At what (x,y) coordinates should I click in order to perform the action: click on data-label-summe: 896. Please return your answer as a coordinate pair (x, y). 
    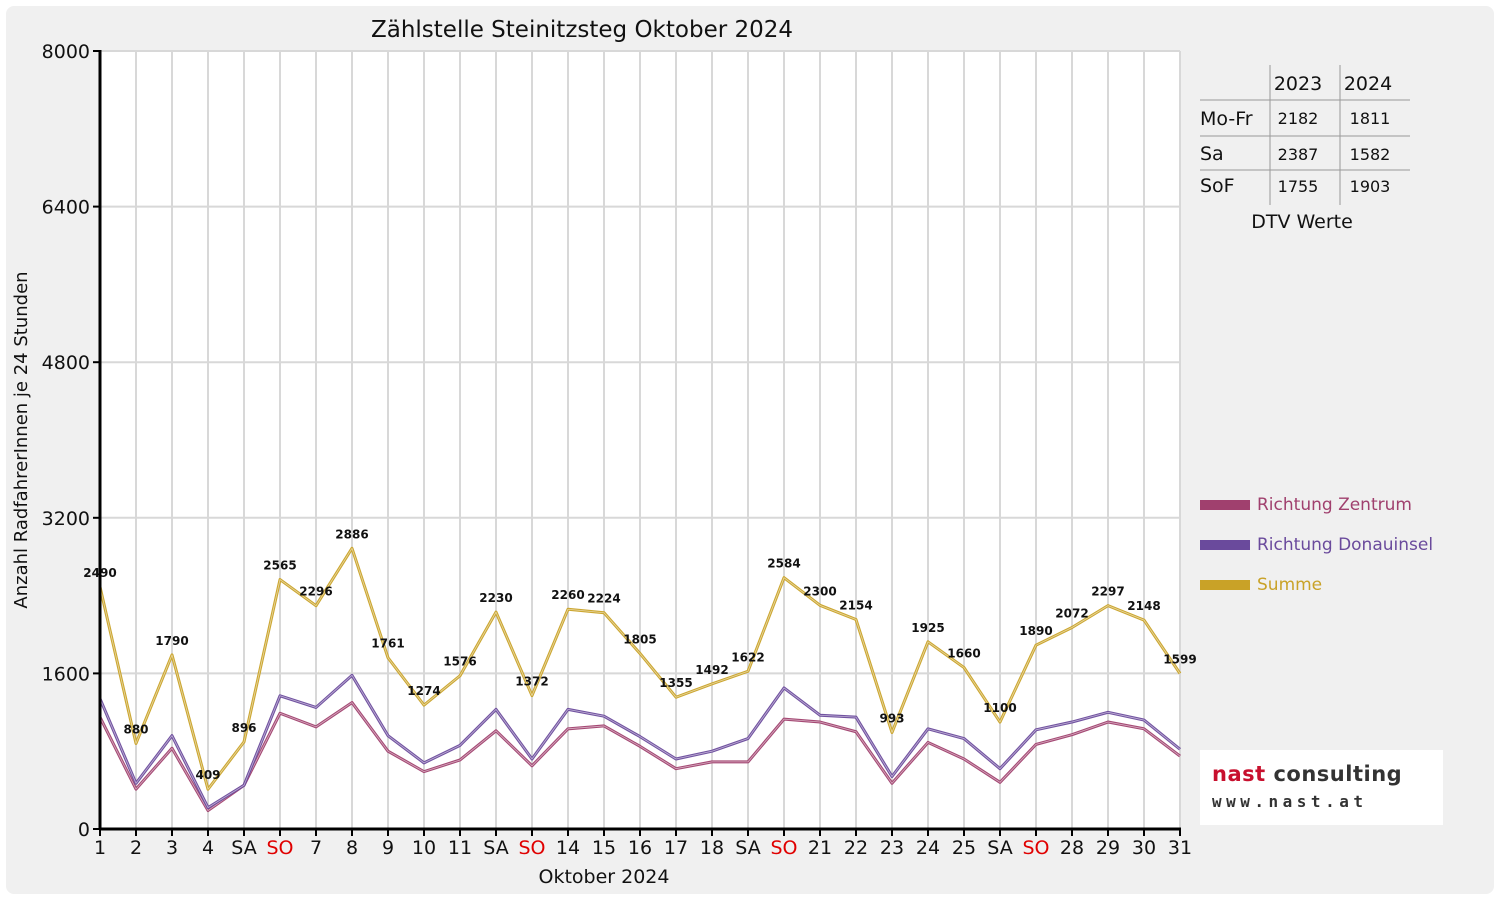
    Looking at the image, I should click on (243, 728).